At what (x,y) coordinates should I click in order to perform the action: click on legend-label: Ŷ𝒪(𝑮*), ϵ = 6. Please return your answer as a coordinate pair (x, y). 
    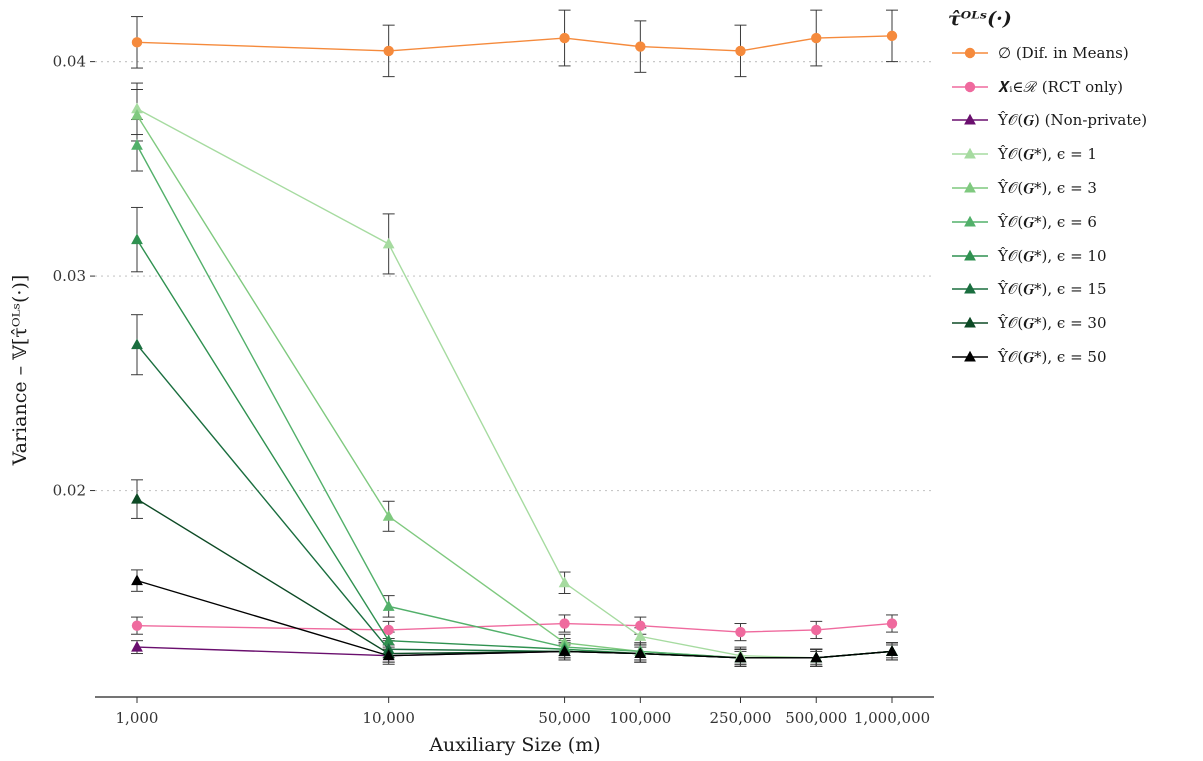
    Looking at the image, I should click on (1047, 221).